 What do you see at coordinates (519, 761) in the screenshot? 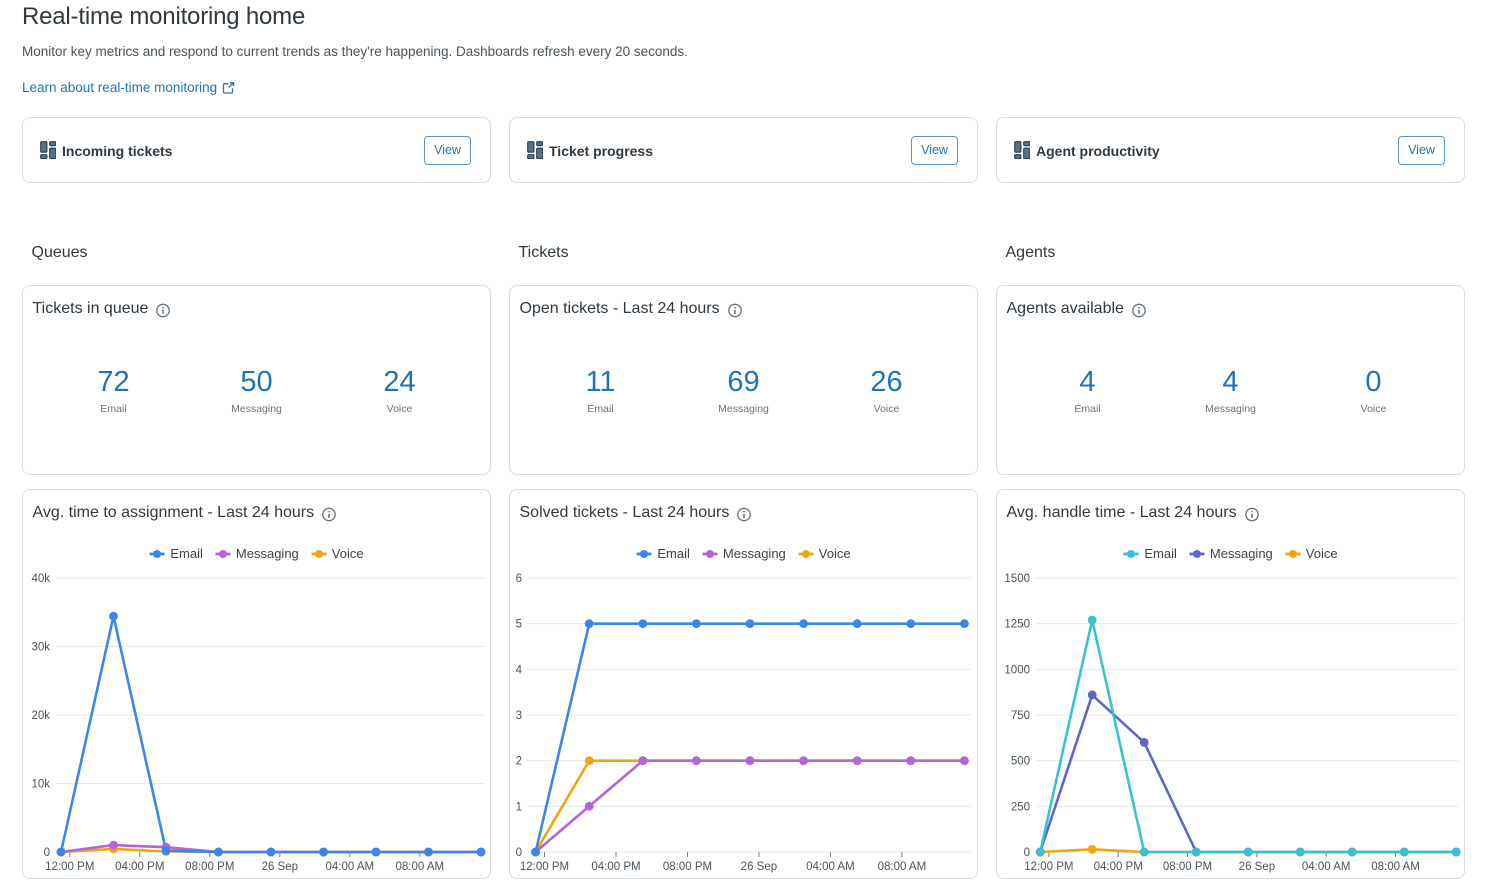
I see `svg-text: 2` at bounding box center [519, 761].